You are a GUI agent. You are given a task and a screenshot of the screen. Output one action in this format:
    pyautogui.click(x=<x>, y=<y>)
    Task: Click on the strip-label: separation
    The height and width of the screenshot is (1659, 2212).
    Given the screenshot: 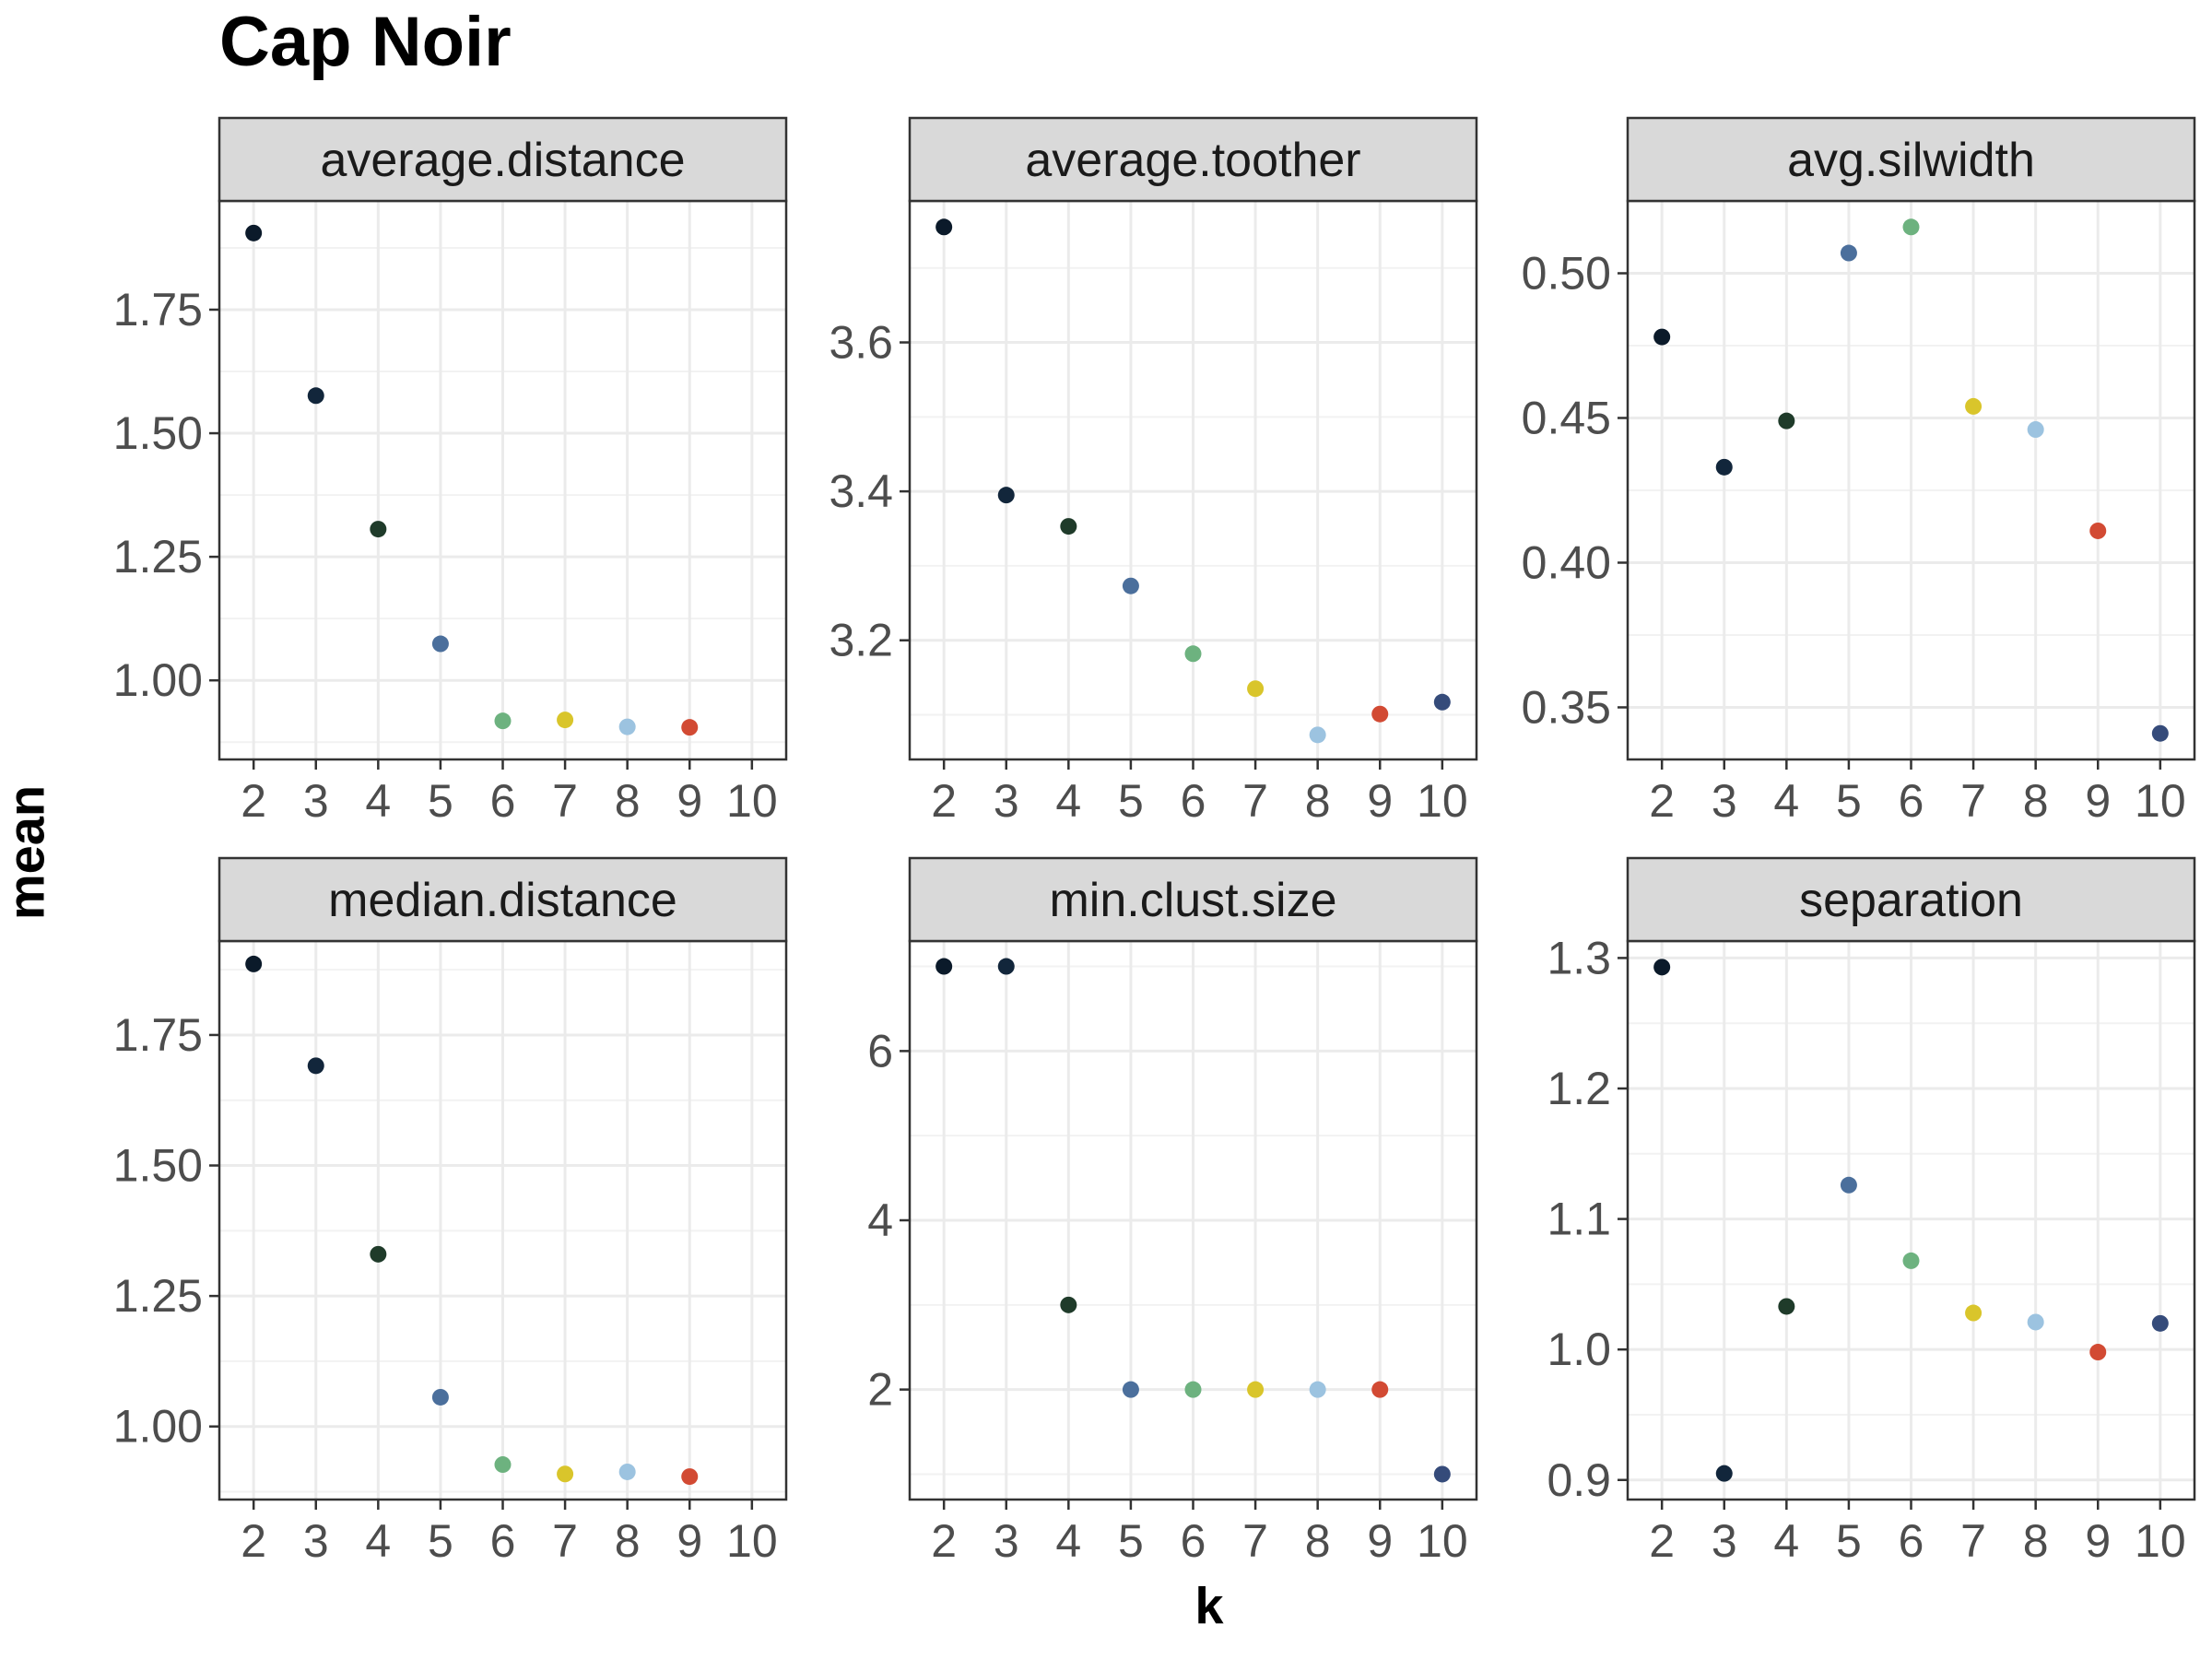 What is the action you would take?
    pyautogui.click(x=1911, y=900)
    